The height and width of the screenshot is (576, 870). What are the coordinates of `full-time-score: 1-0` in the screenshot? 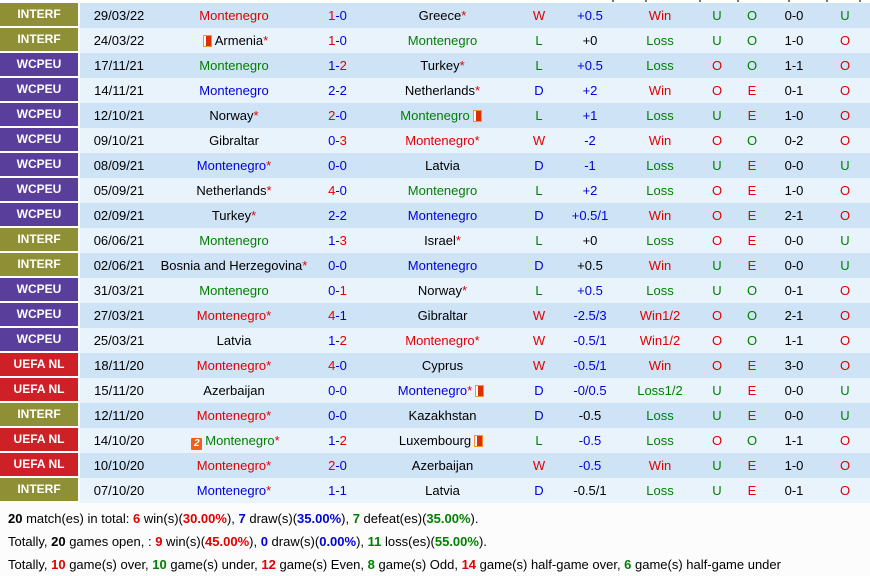 It's located at (337, 40).